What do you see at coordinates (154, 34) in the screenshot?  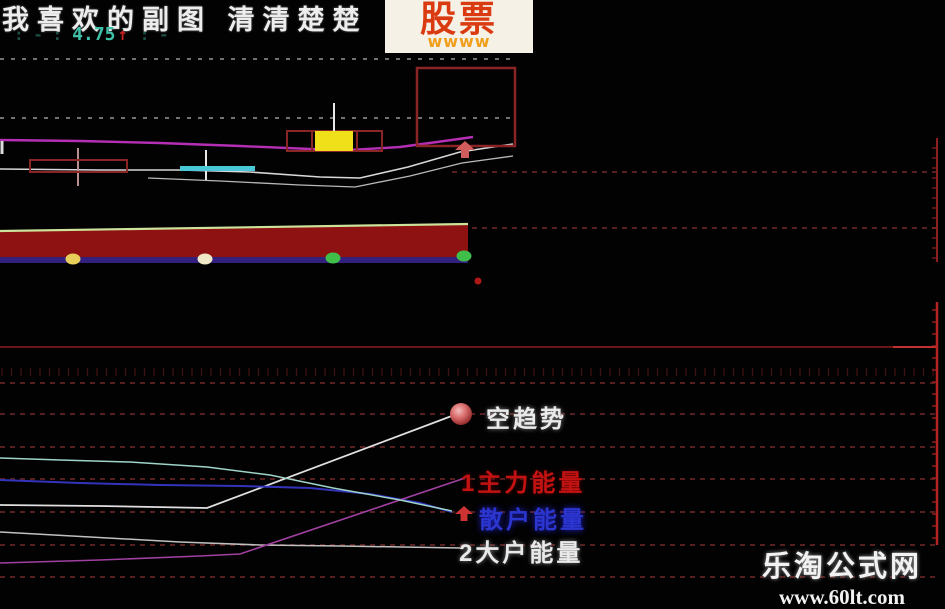 I see `quote-suffix: : -` at bounding box center [154, 34].